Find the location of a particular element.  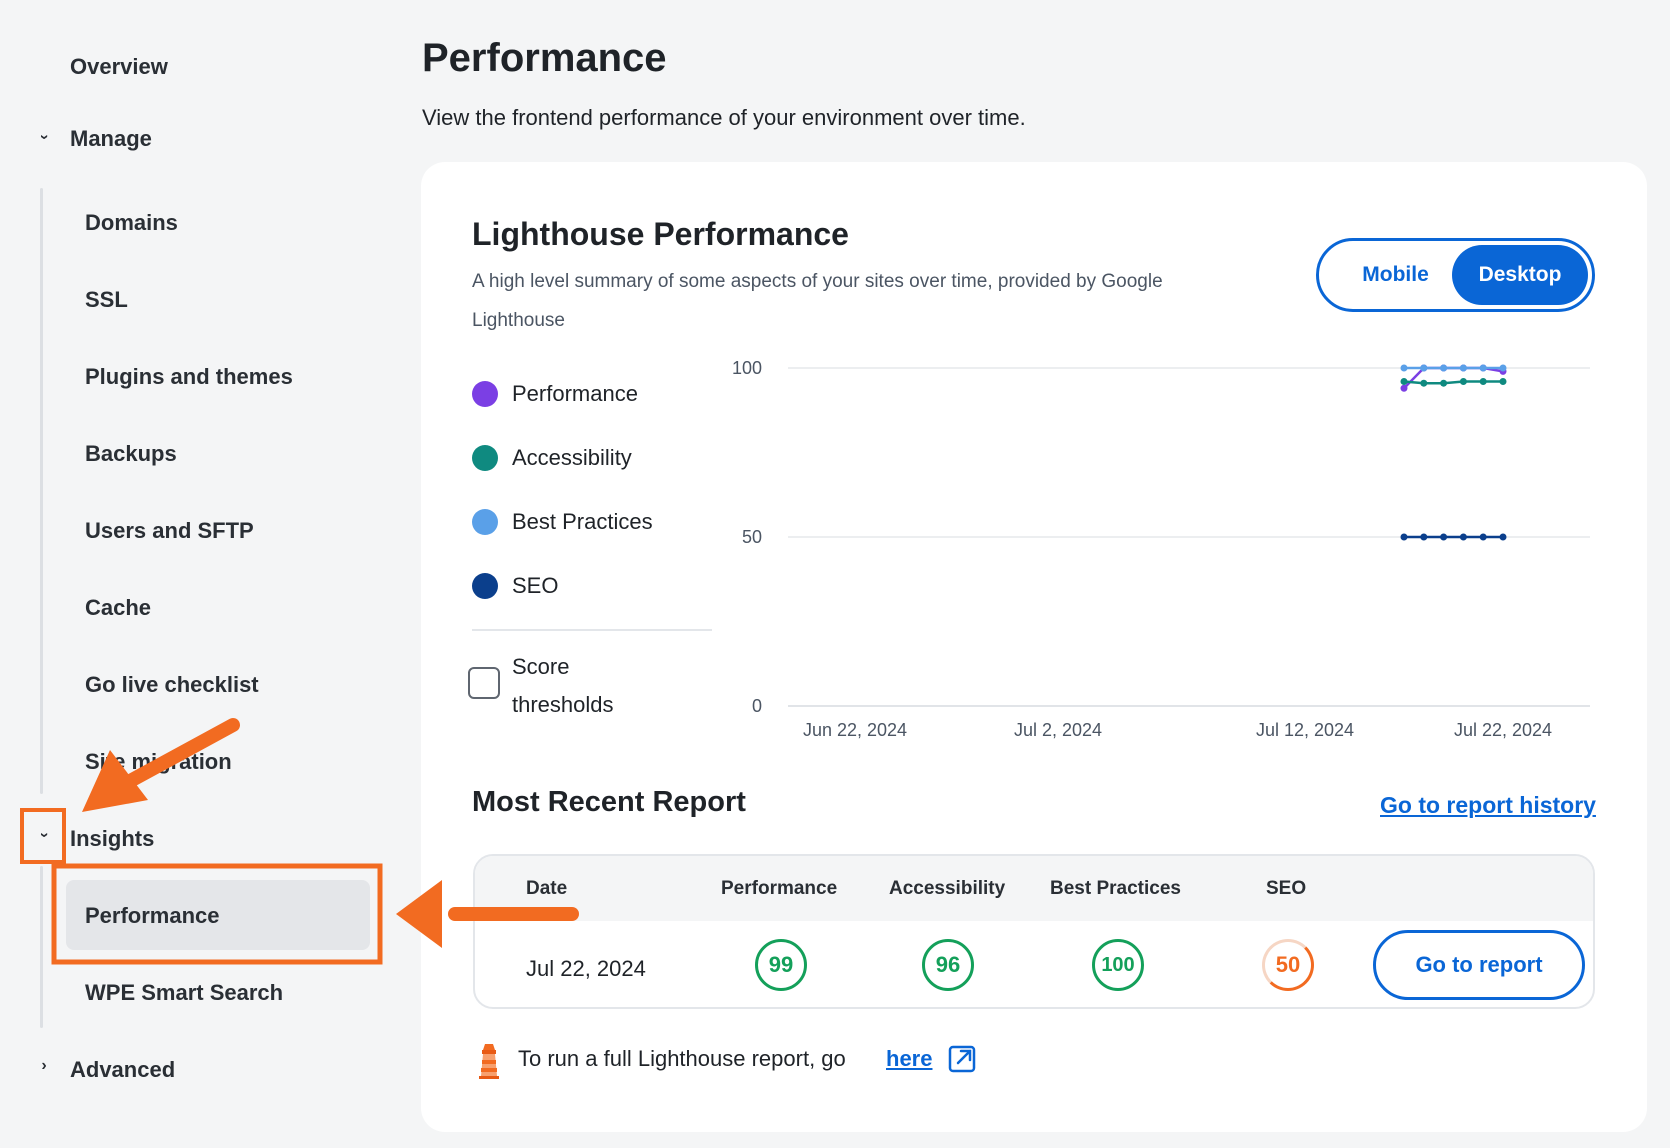

sidebar-item-ssl: SSL is located at coordinates (106, 299).